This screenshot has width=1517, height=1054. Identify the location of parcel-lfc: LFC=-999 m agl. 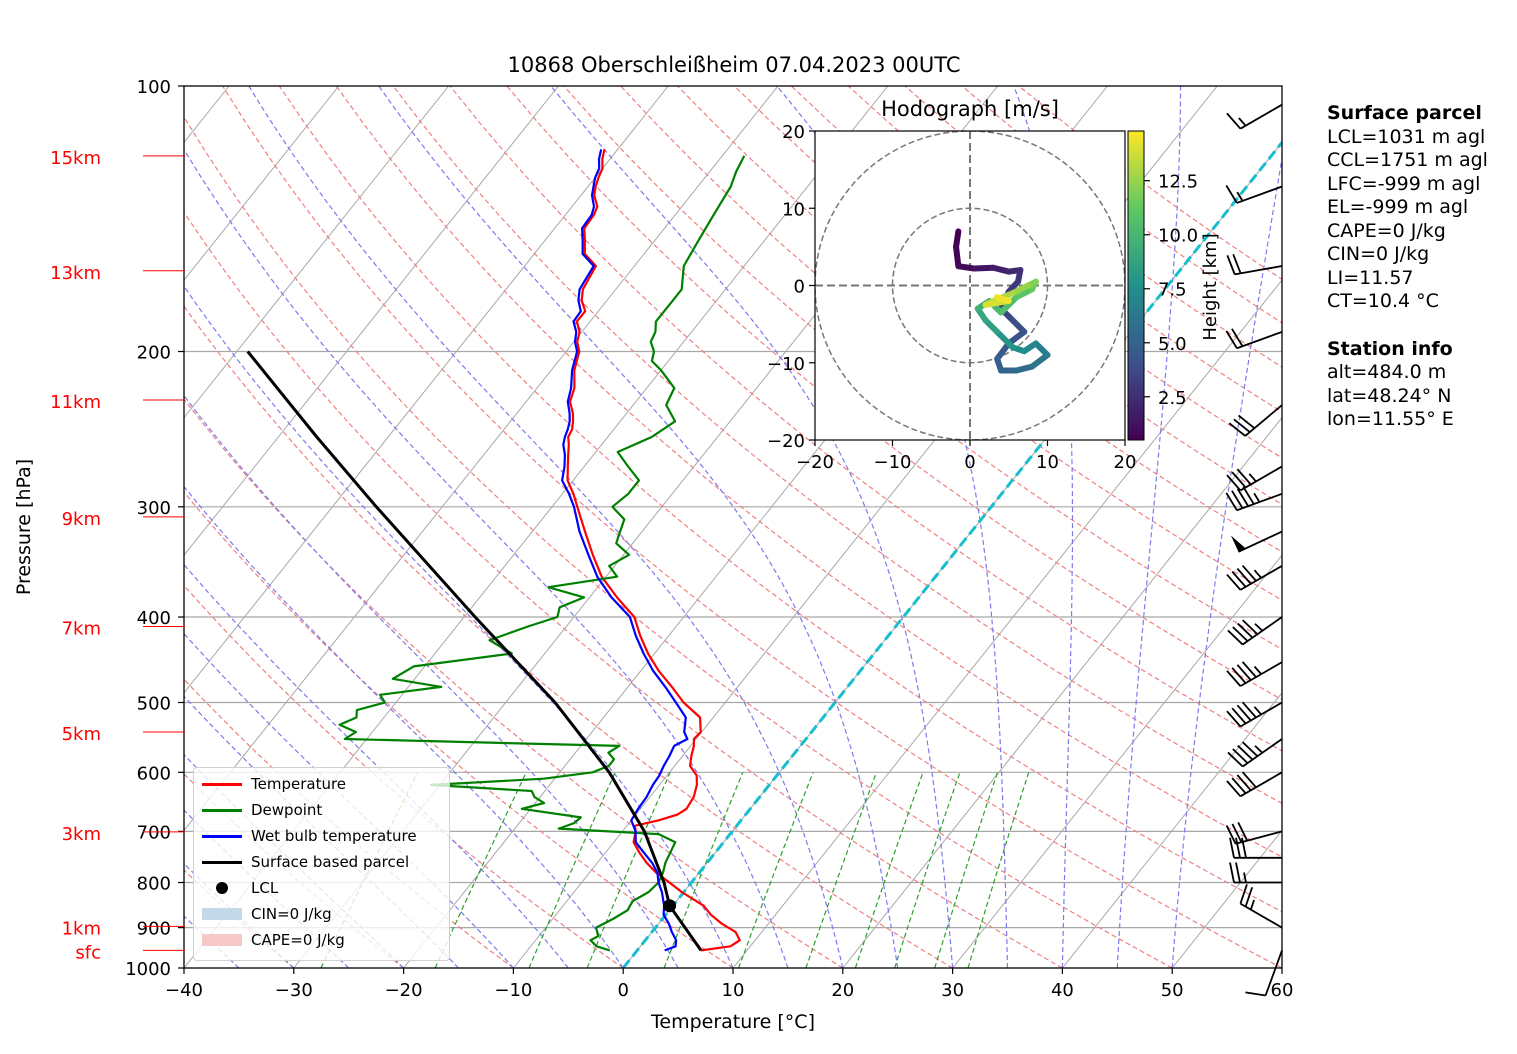
(1404, 183).